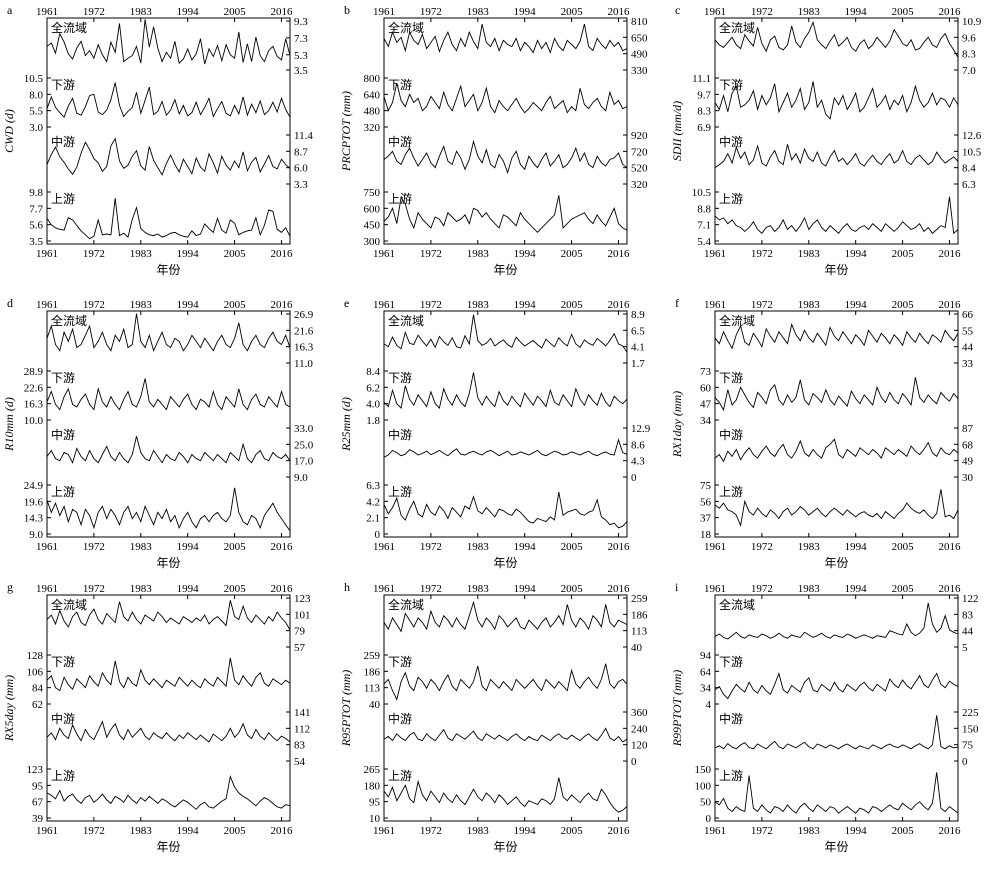 The width and height of the screenshot is (1000, 869). What do you see at coordinates (304, 348) in the screenshot?
I see `y-tick-label: 16.3` at bounding box center [304, 348].